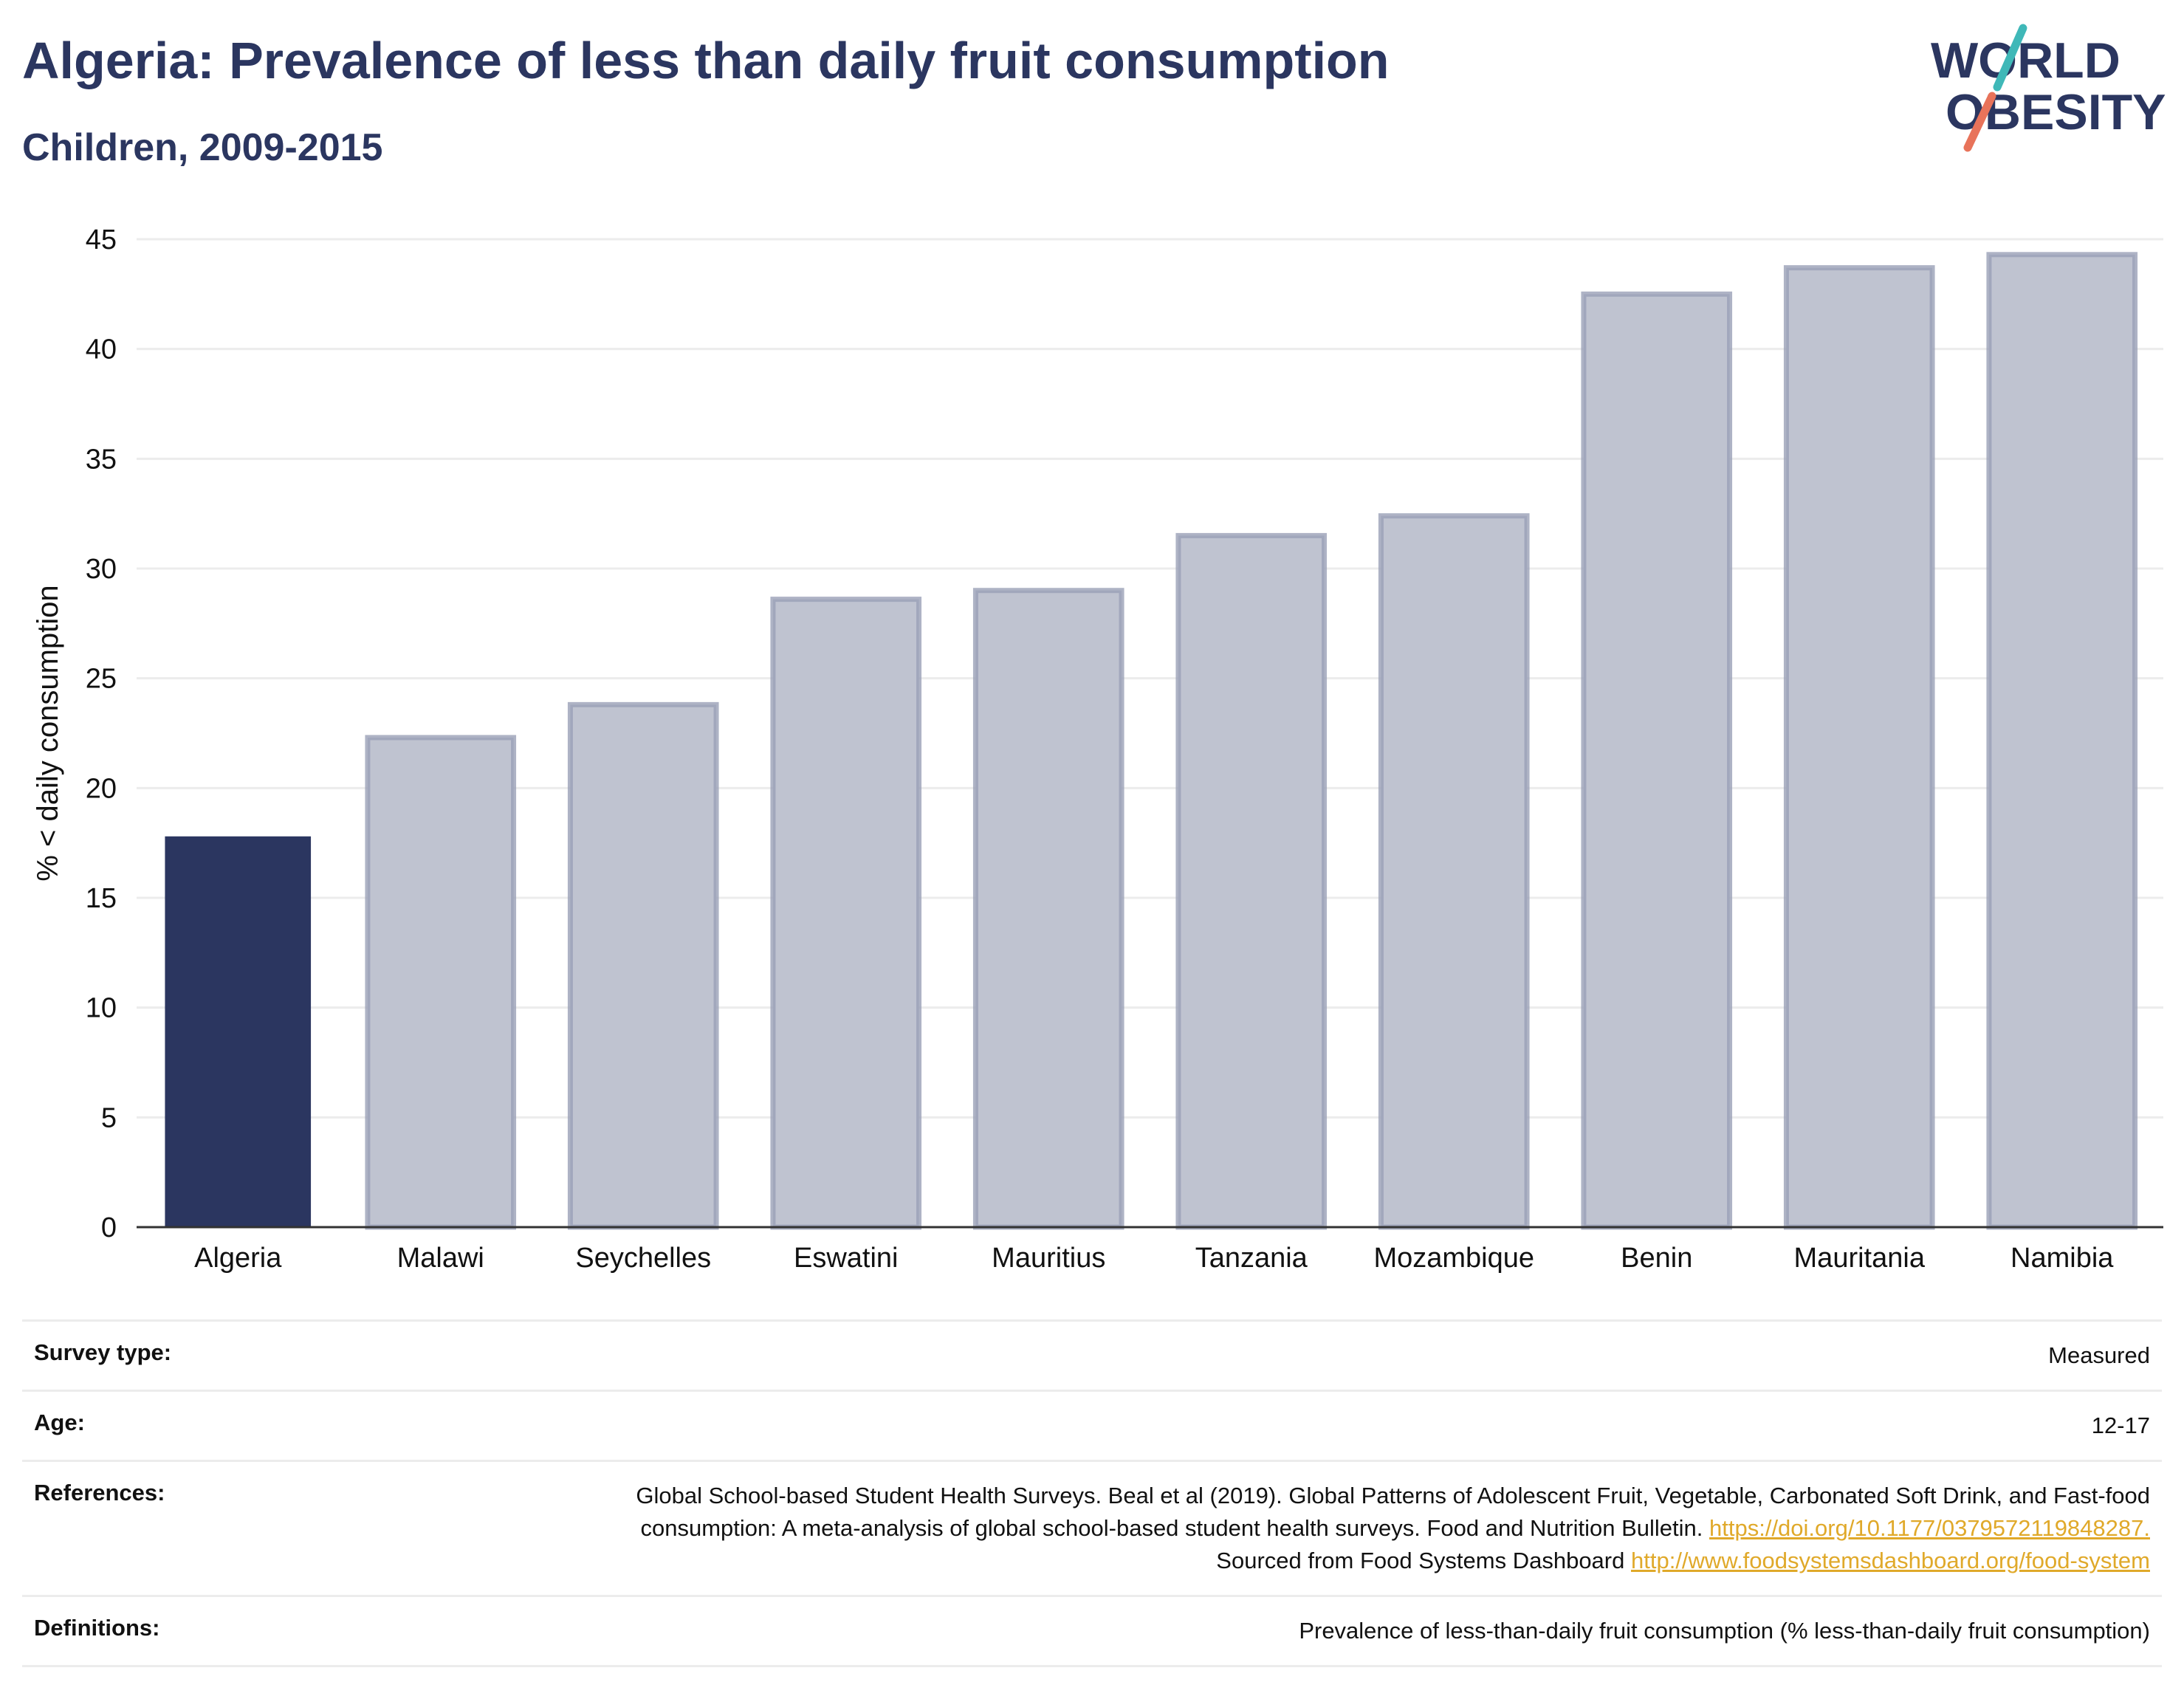 The image size is (2184, 1696). Describe the element at coordinates (643, 965) in the screenshot. I see `bar-seychelles` at that location.